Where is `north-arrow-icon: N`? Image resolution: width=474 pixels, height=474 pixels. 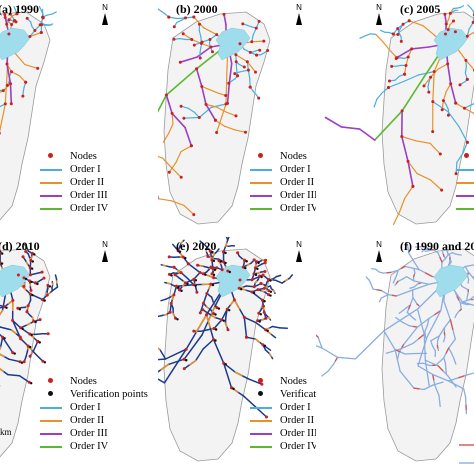
north-arrow-icon: N is located at coordinates (379, 251).